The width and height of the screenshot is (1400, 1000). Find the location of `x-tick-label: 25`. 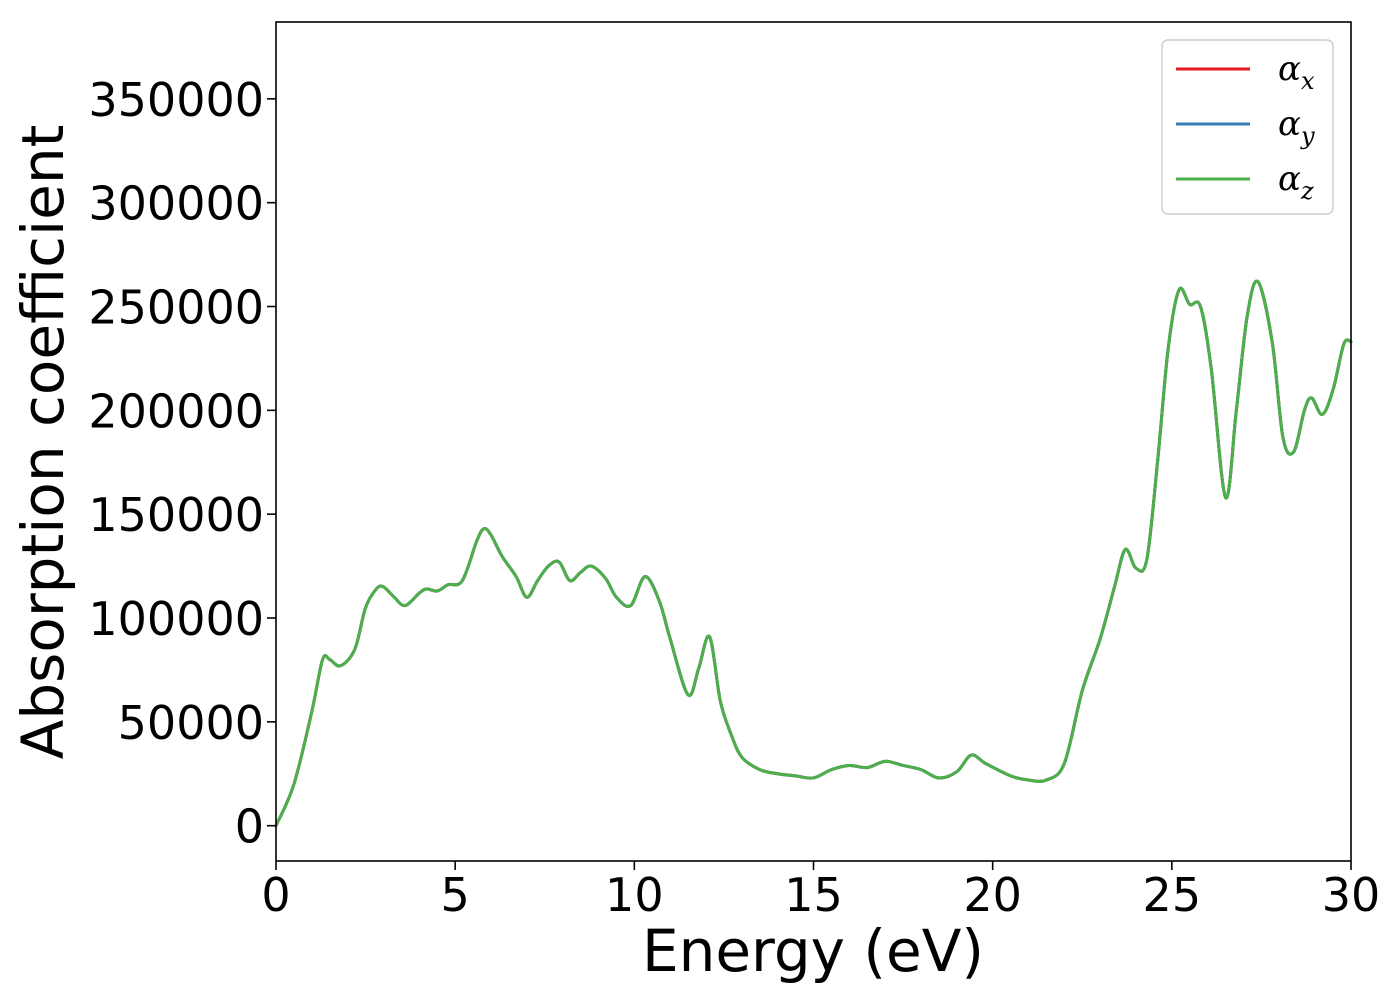

x-tick-label: 25 is located at coordinates (1172, 895).